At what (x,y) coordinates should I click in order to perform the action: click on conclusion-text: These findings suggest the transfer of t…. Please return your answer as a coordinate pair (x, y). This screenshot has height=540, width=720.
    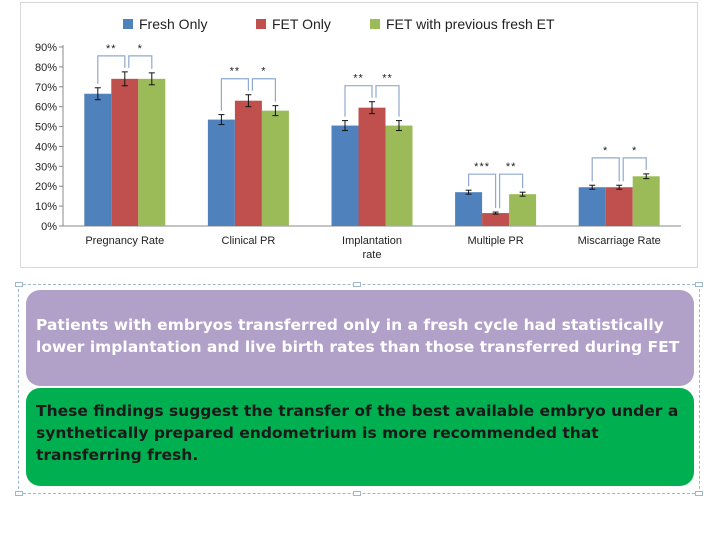
    Looking at the image, I should click on (357, 433).